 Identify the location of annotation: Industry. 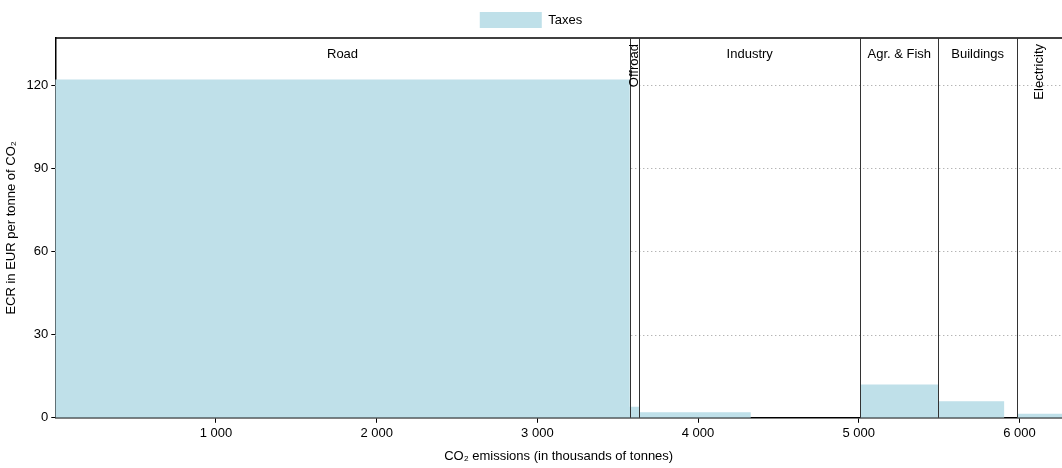
(750, 53).